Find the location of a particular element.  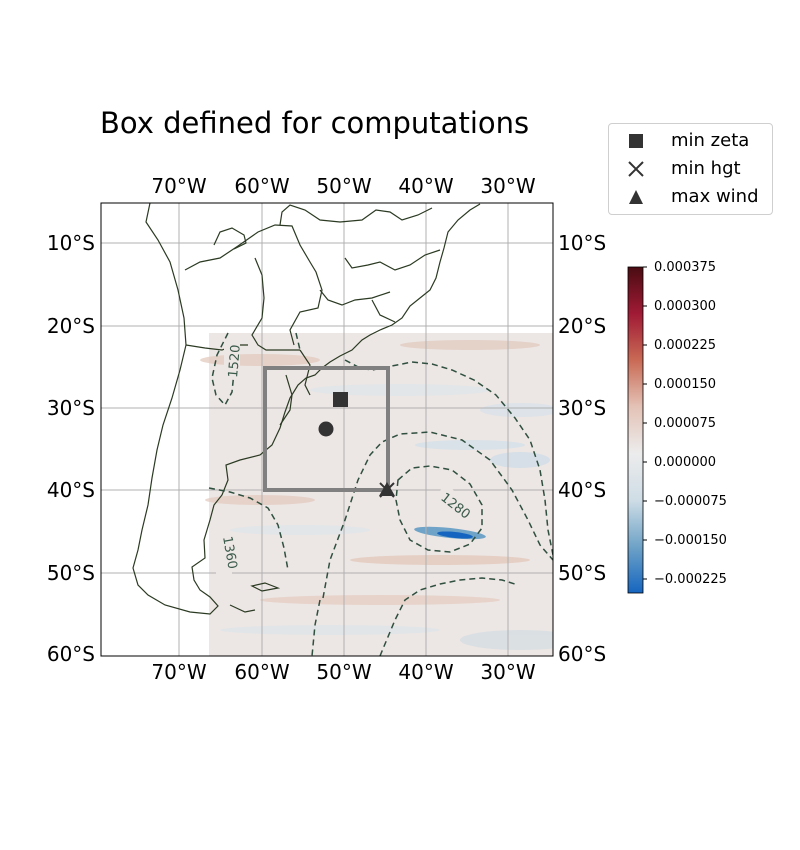

colorbar-tick: −0.000150 is located at coordinates (690, 540).